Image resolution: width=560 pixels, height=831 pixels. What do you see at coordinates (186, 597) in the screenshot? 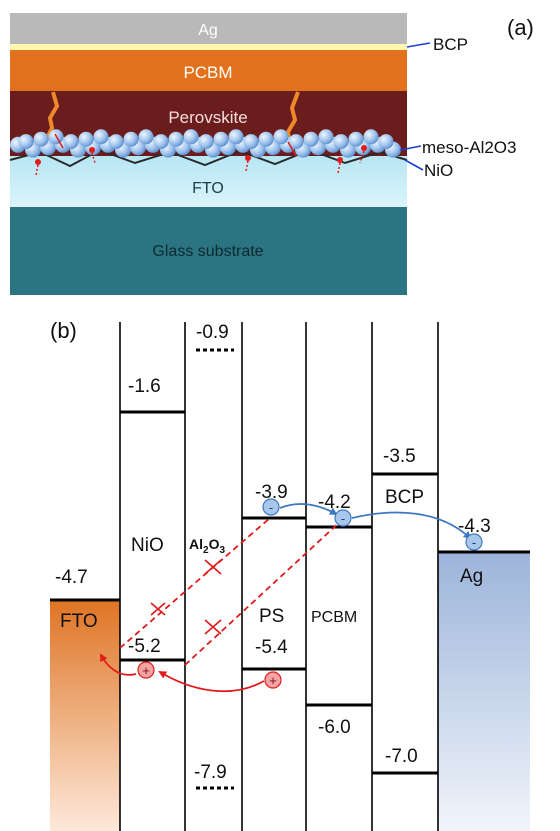
I see `blocked-cross-markers` at bounding box center [186, 597].